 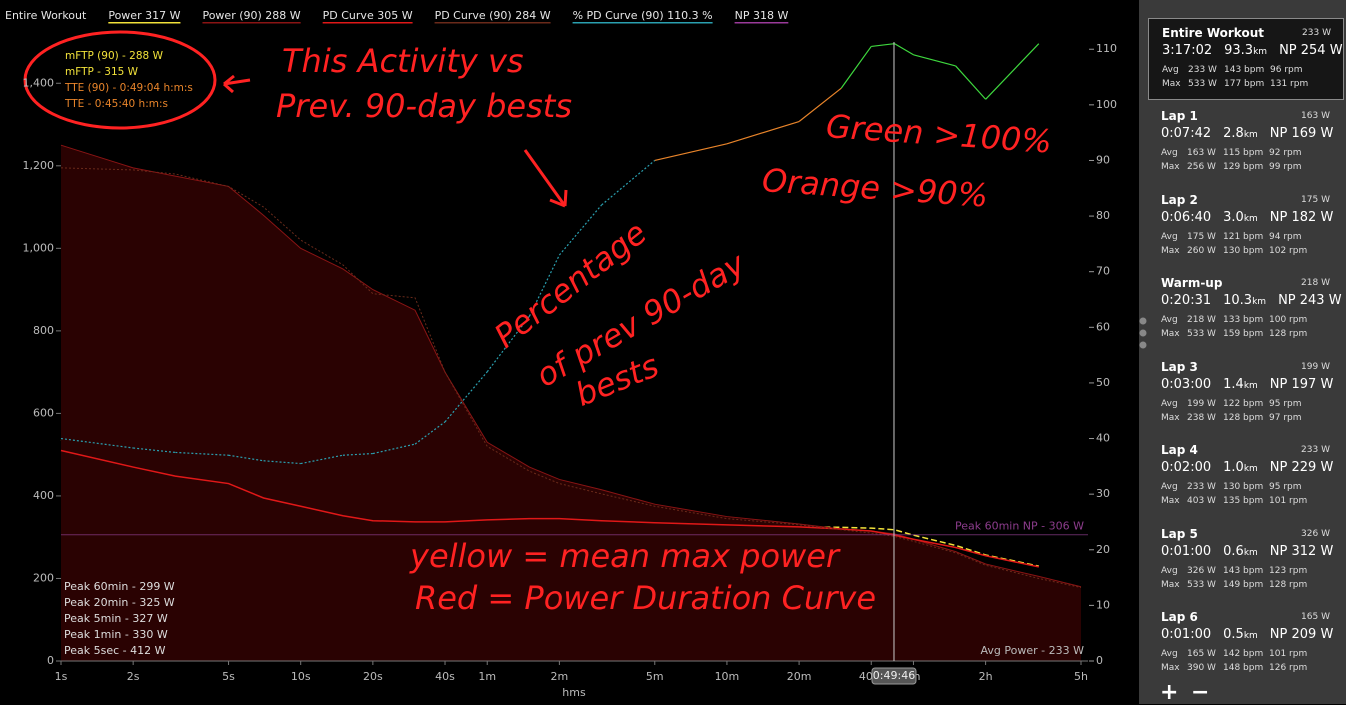 I want to click on x-tick-label: 1m, so click(x=487, y=676).